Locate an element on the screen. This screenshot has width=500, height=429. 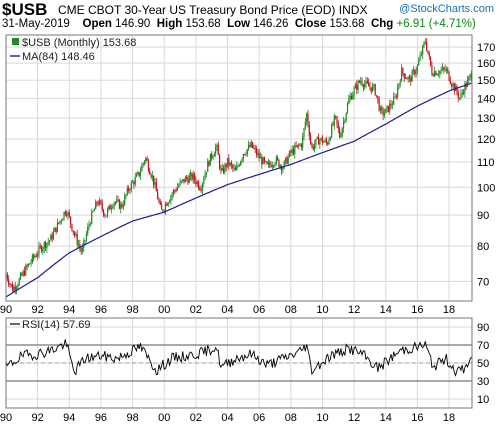
exchange-text: INDX is located at coordinates (353, 10).